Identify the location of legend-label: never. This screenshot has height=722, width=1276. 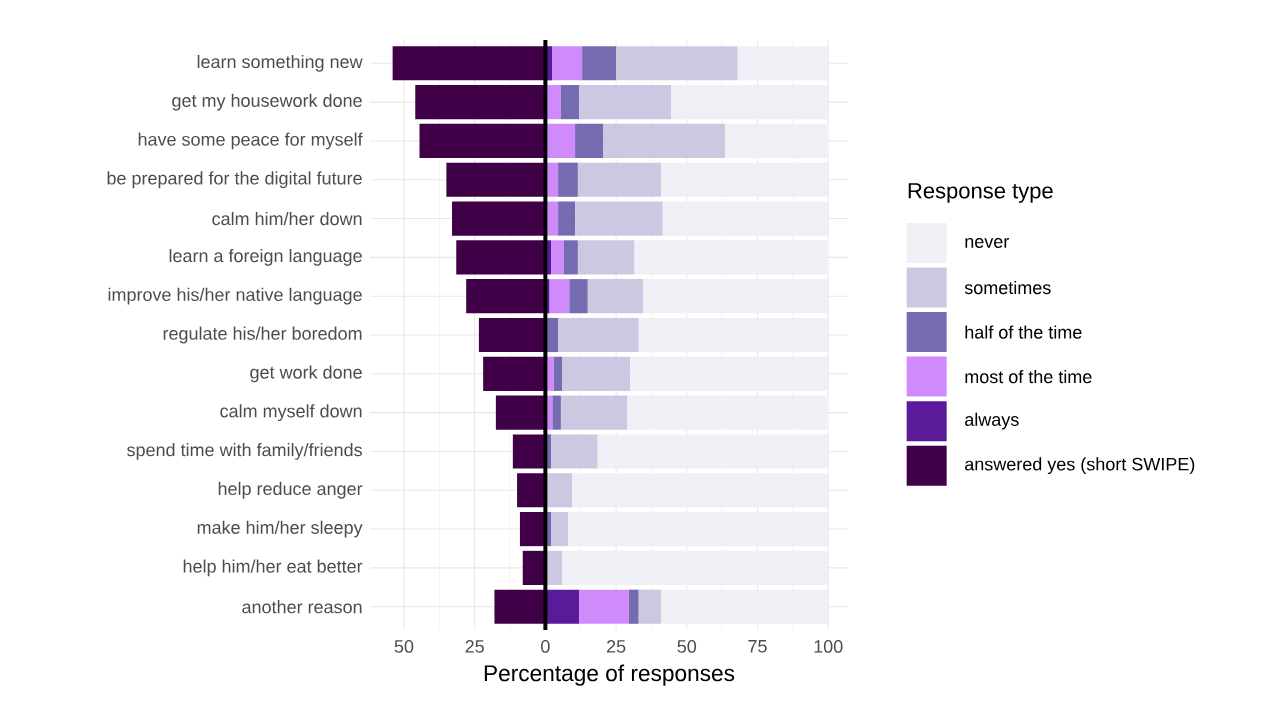
(987, 243).